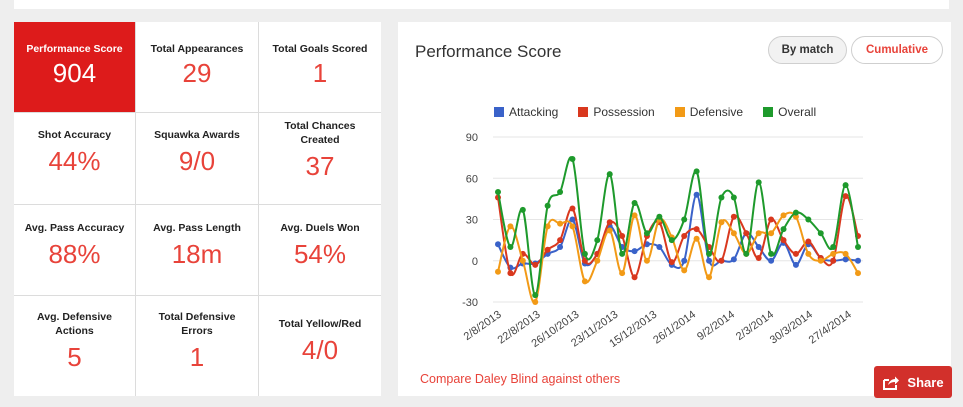 Image resolution: width=963 pixels, height=407 pixels. I want to click on x-tick-label: 27/4/2014, so click(830, 328).